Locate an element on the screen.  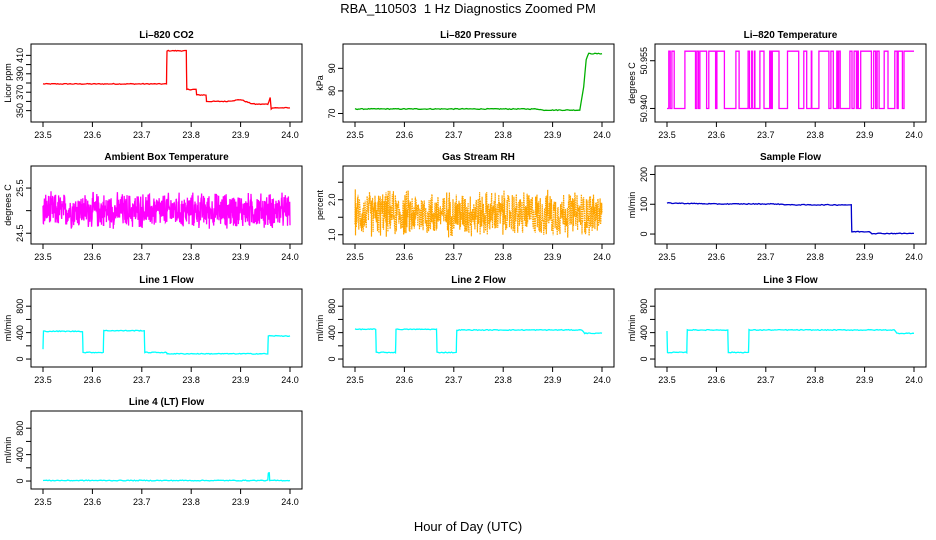
y-tick-label: 24.5 is located at coordinates (20, 233).